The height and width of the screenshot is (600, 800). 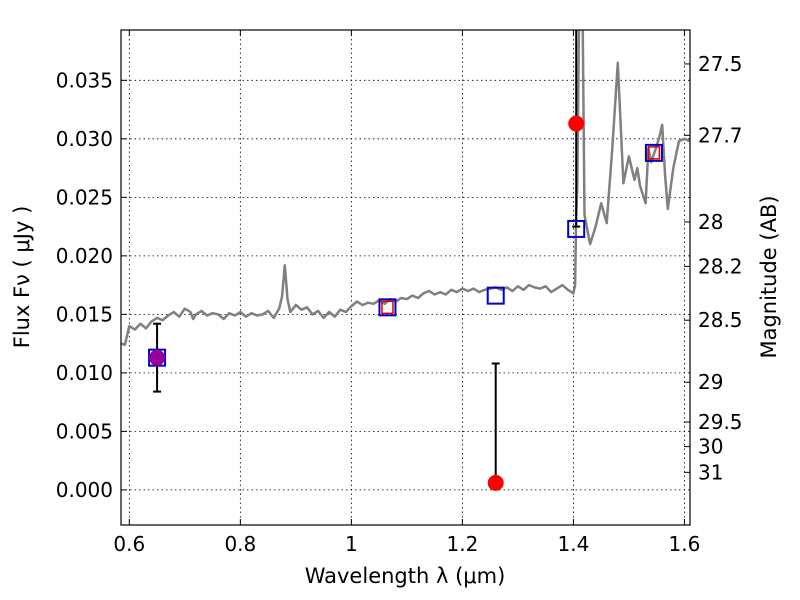 What do you see at coordinates (351, 544) in the screenshot?
I see `x-tick-label: 1` at bounding box center [351, 544].